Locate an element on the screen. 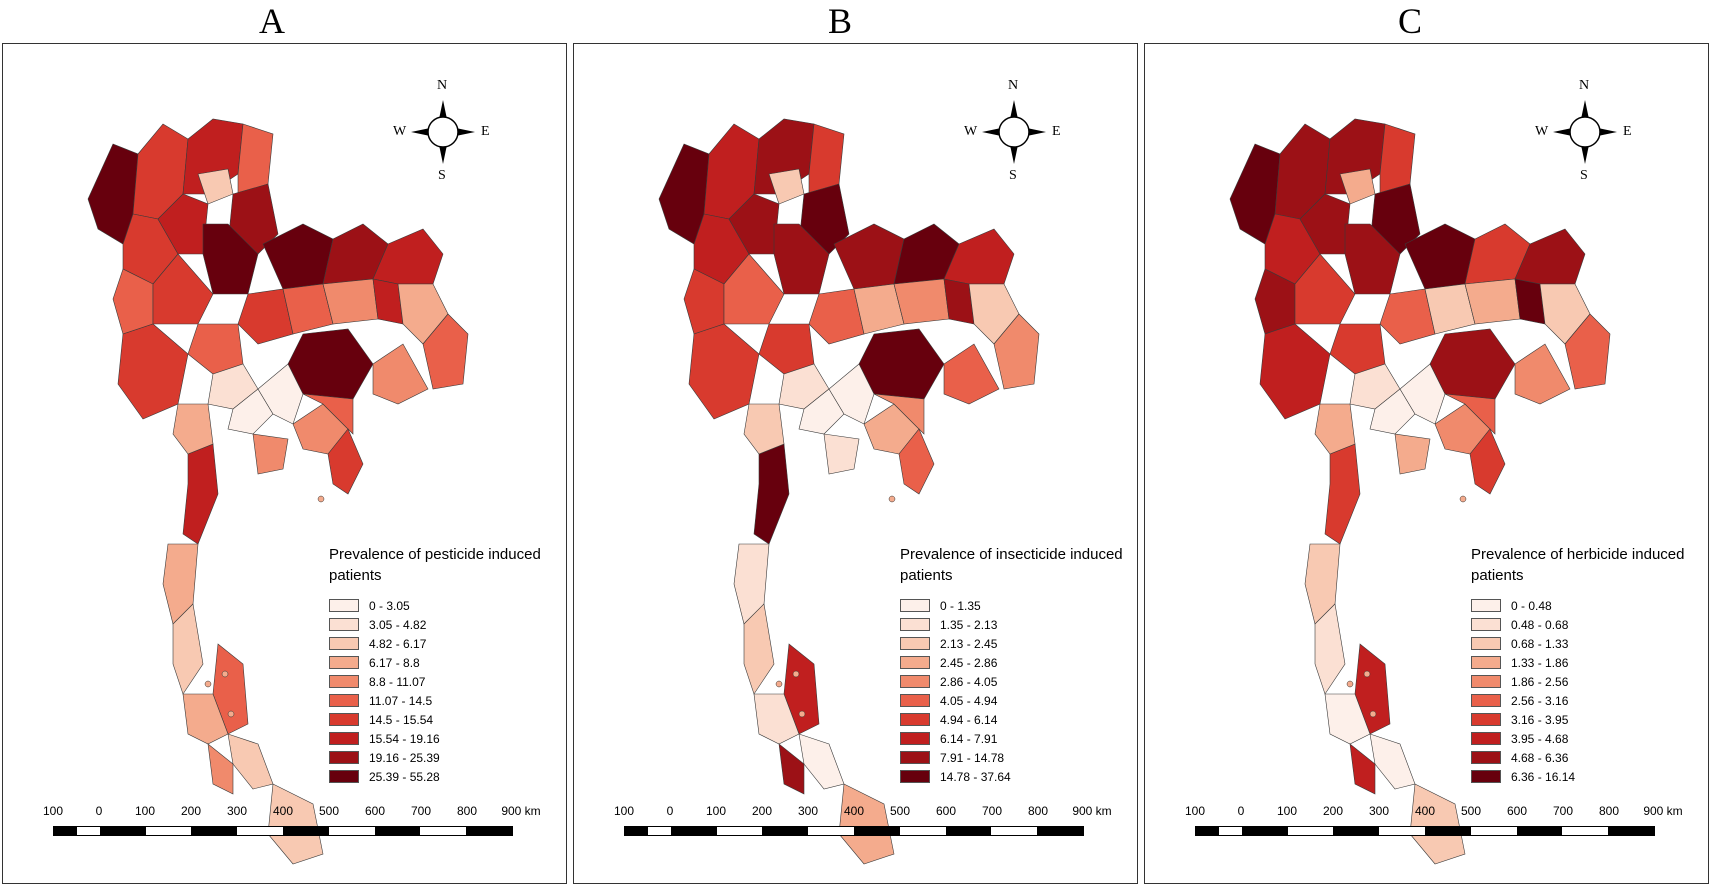 The height and width of the screenshot is (890, 1713). legend-item: 8.8 - 11.07 is located at coordinates (444, 681).